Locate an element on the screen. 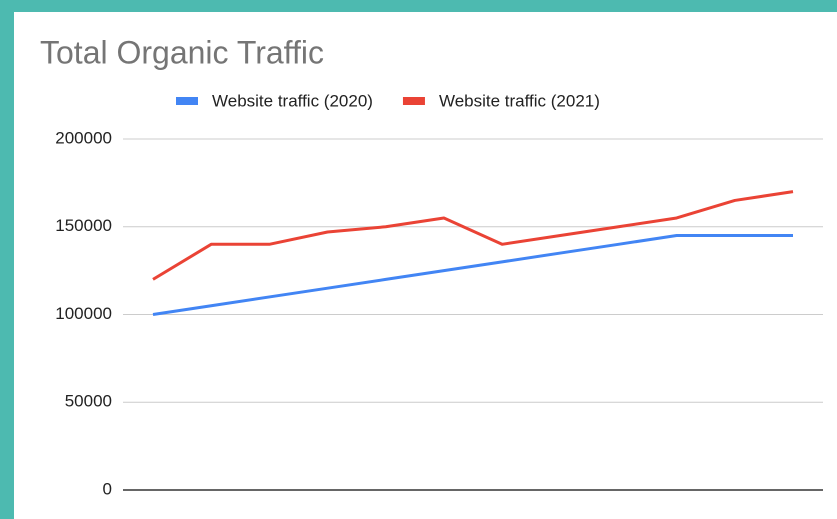  y-tick-label: 50000 is located at coordinates (88, 401).